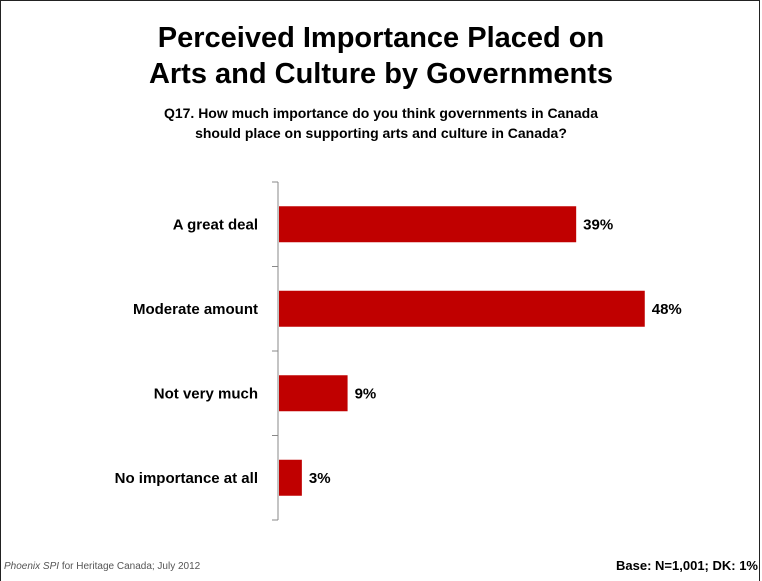 The width and height of the screenshot is (762, 581). Describe the element at coordinates (195, 309) in the screenshot. I see `category-label: Moderate amount` at that location.